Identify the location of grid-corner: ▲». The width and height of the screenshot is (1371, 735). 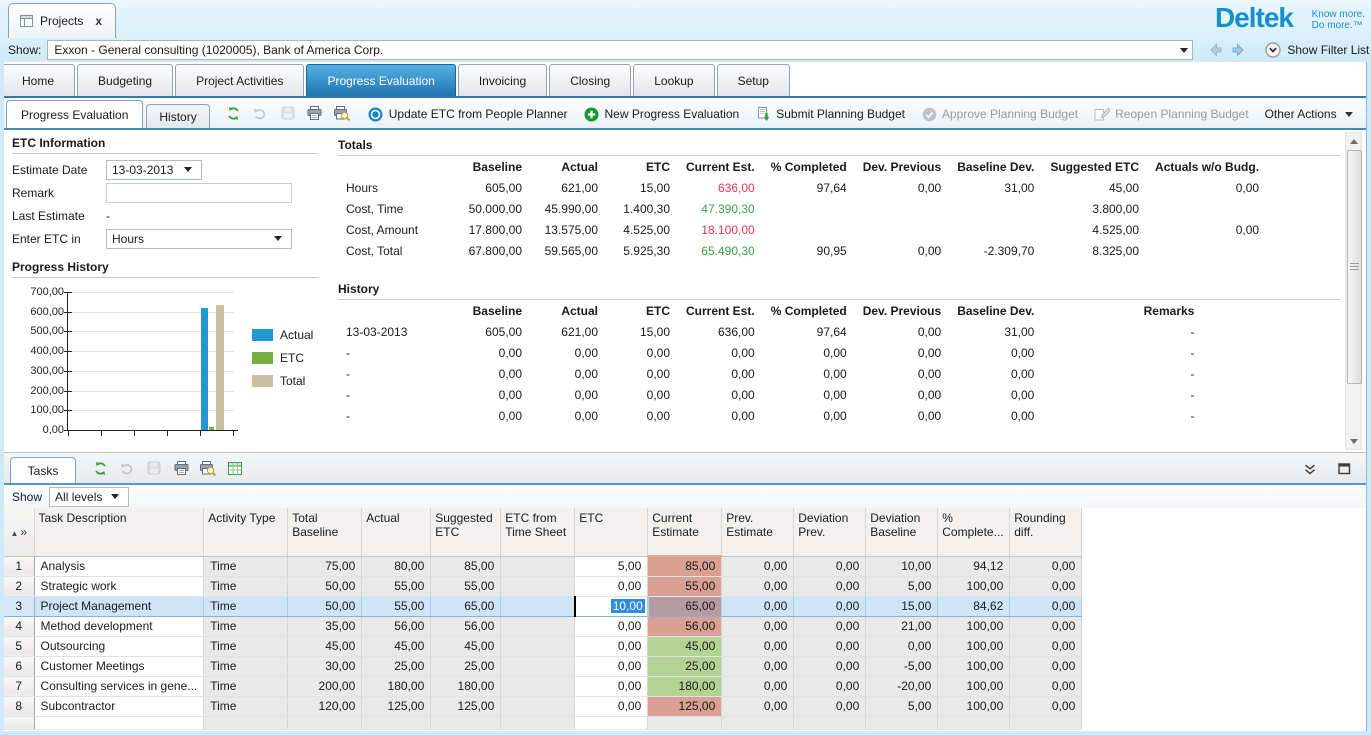
(19, 532).